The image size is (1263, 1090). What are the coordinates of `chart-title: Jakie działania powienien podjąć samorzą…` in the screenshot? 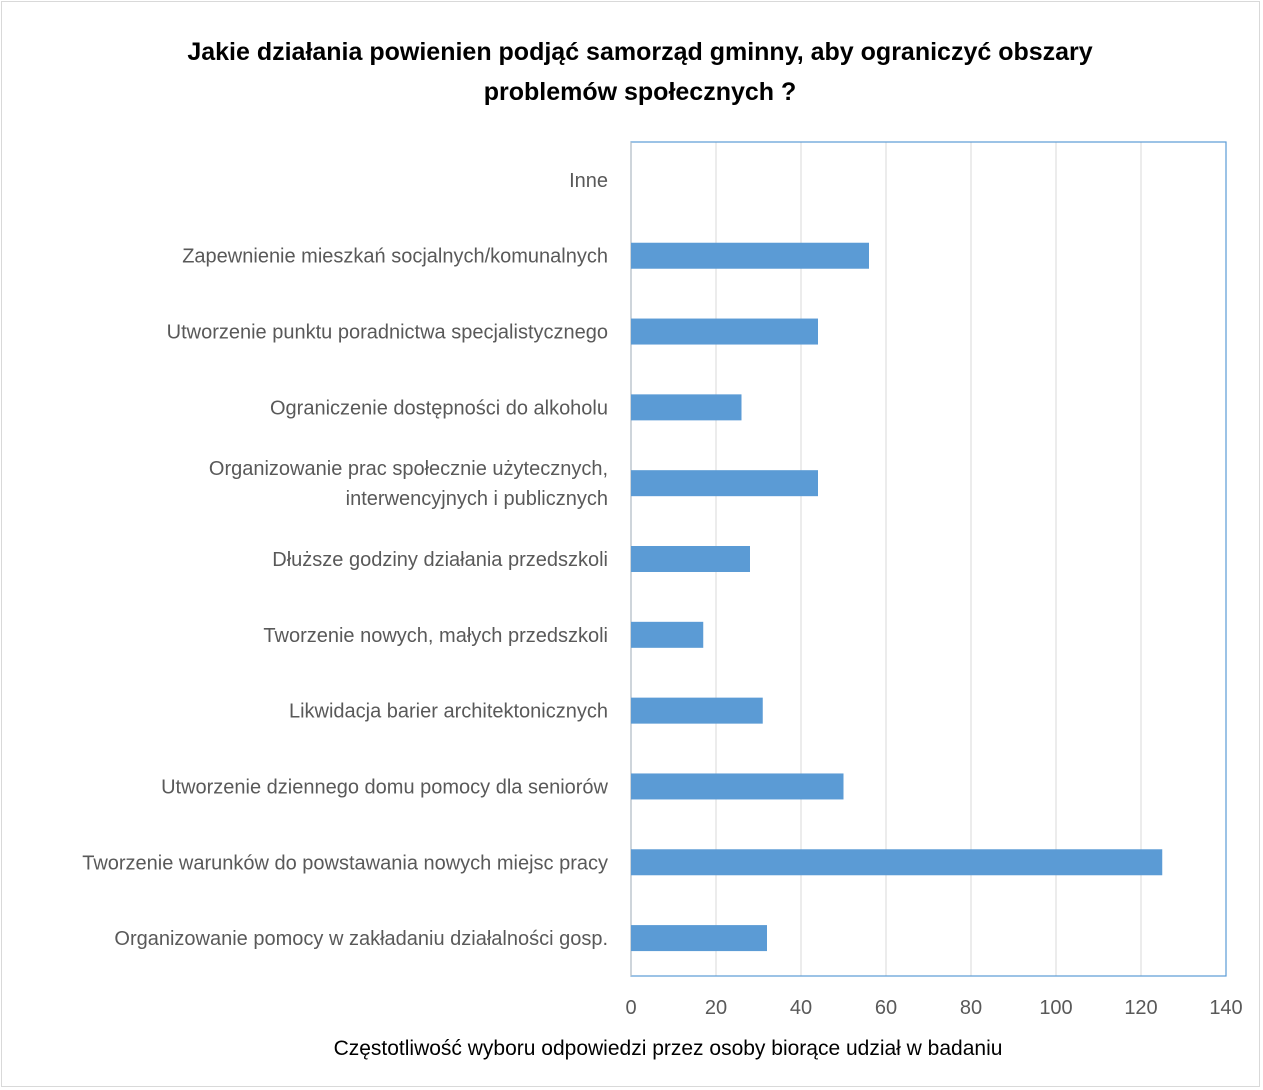 It's located at (631, 72).